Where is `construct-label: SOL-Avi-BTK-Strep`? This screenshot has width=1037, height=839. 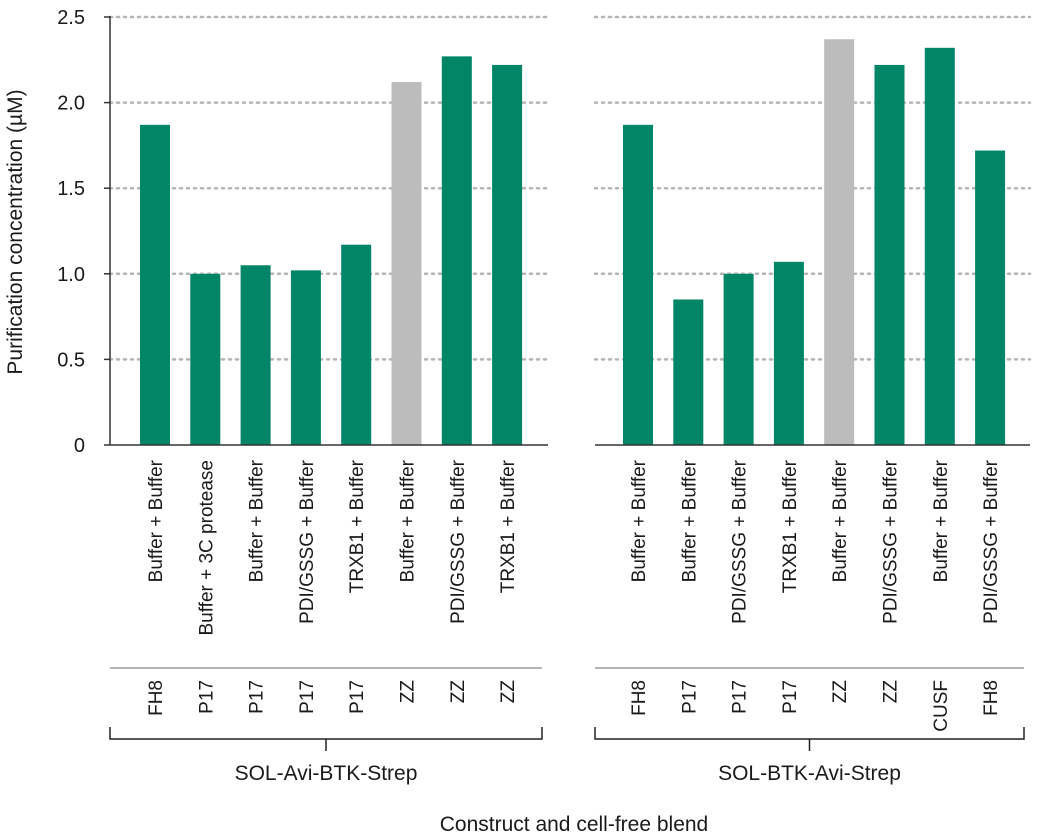 construct-label: SOL-Avi-BTK-Strep is located at coordinates (326, 773).